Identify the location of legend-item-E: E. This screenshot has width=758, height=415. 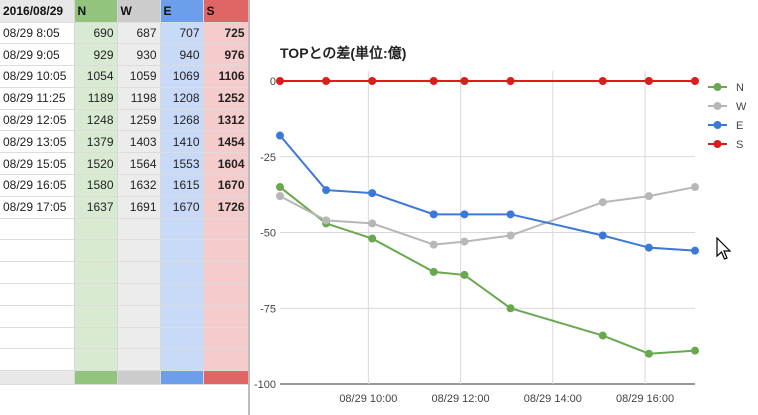
(725, 126).